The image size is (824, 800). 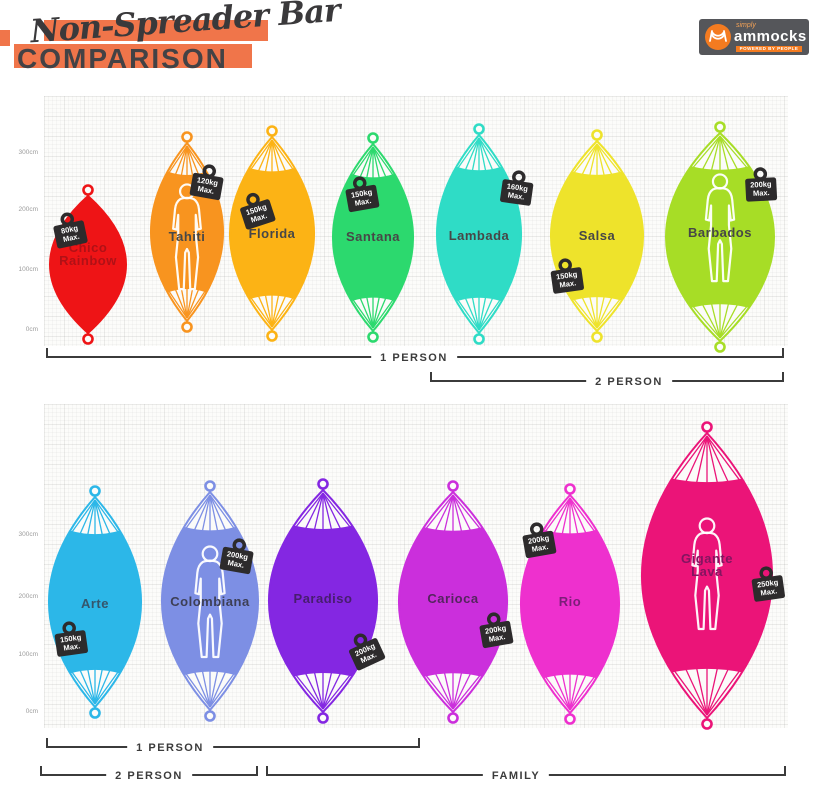 I want to click on title-main-bar, so click(x=133, y=56).